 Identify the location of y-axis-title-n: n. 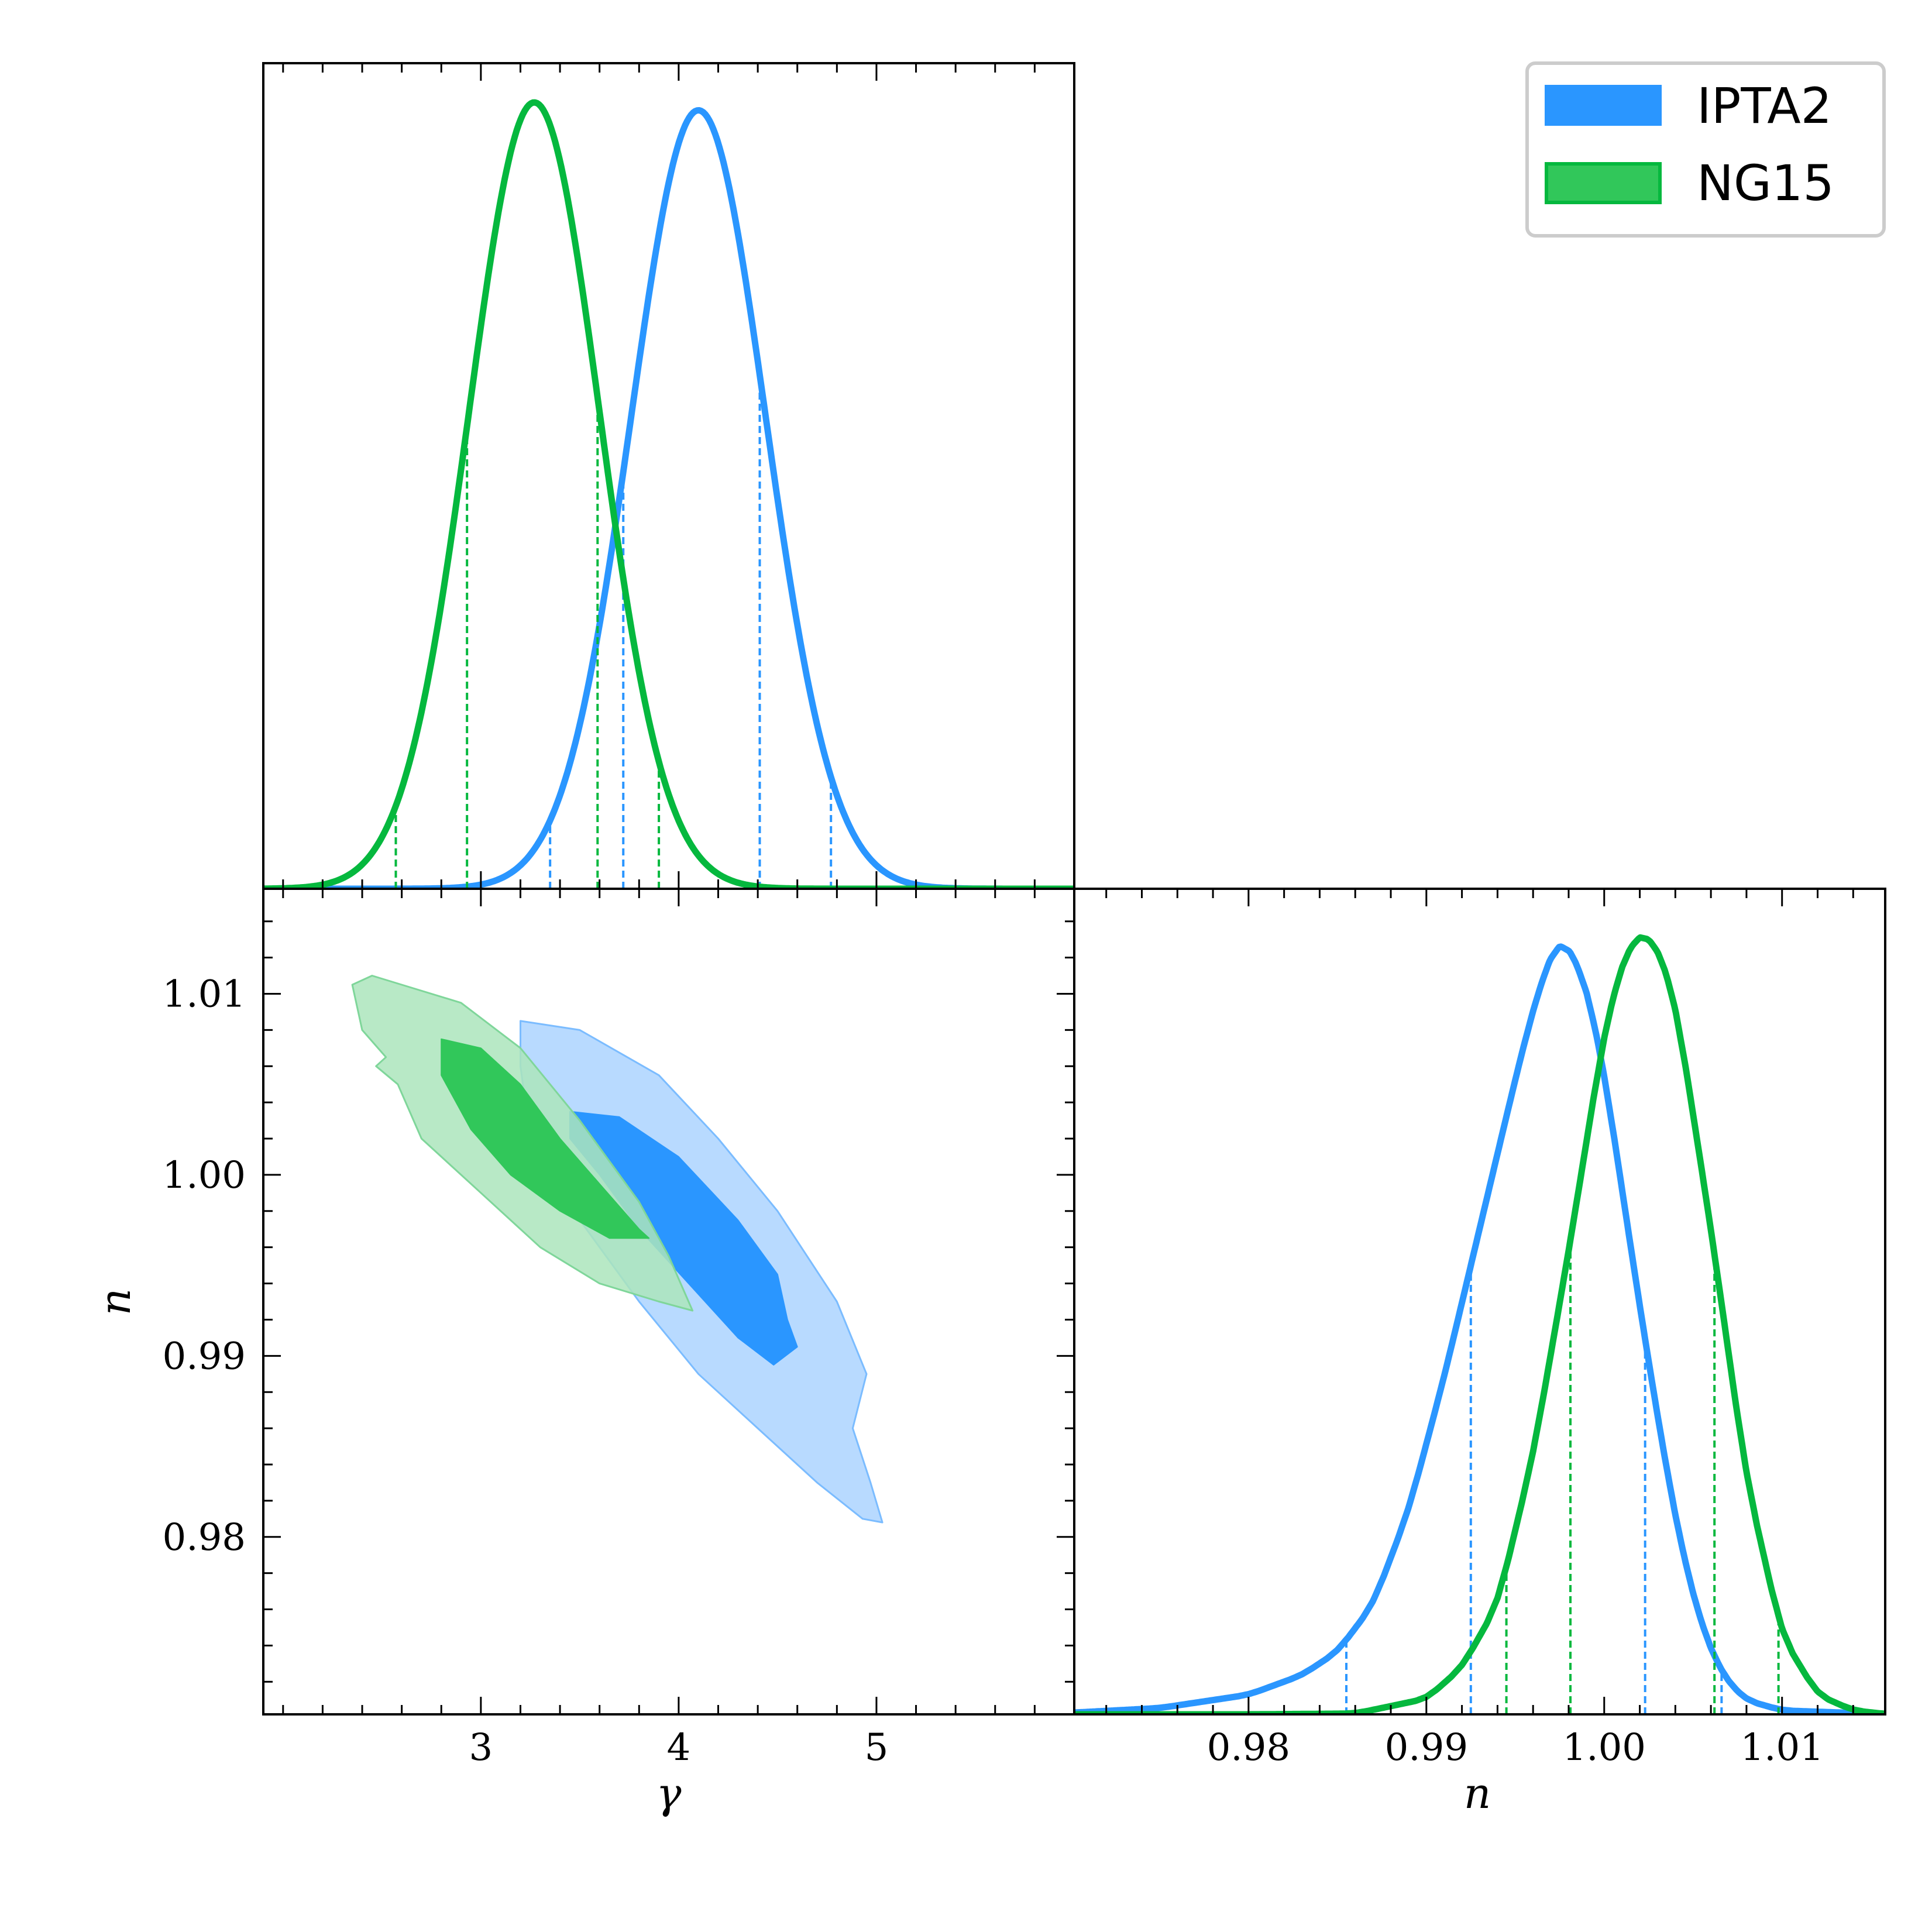
(115, 1301).